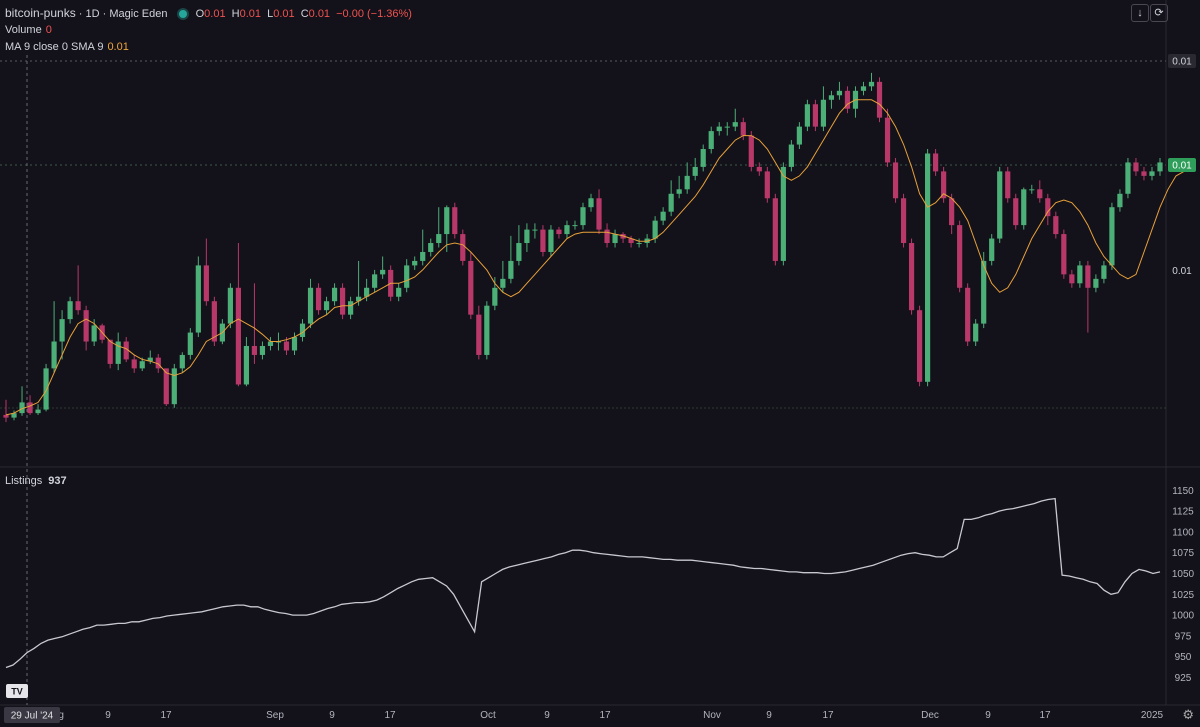 This screenshot has height=727, width=1200. I want to click on interval: 1D, so click(92, 14).